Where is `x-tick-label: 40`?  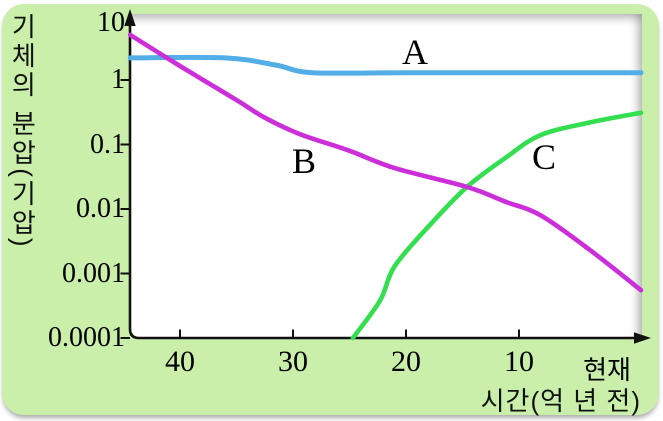 x-tick-label: 40 is located at coordinates (180, 361).